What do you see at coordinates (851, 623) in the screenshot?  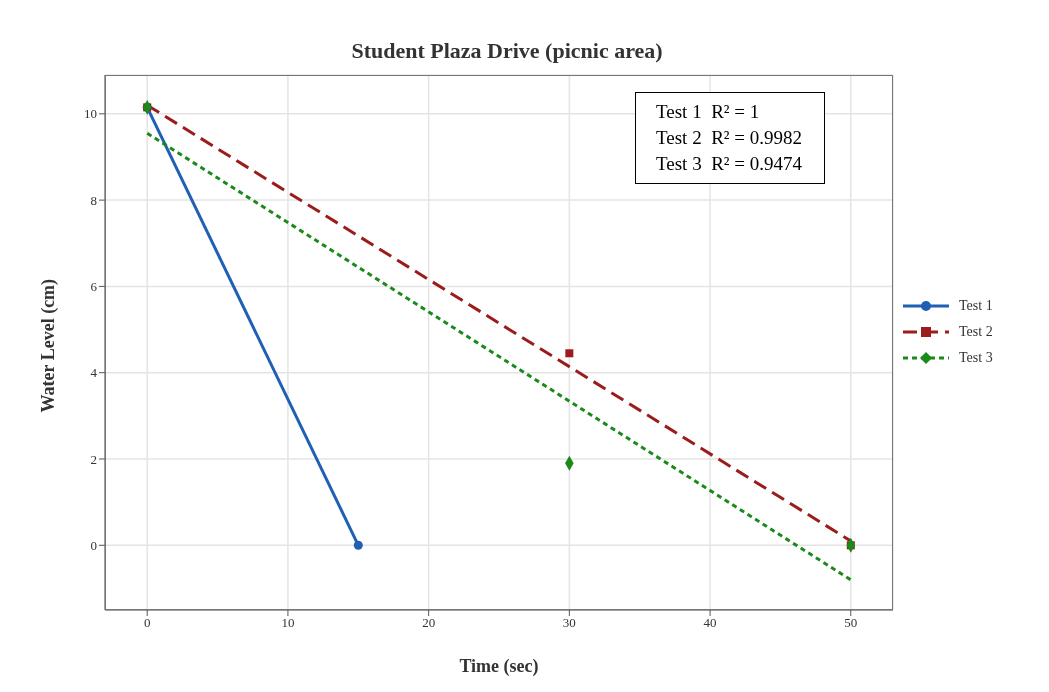 I see `x-tick-label: 50` at bounding box center [851, 623].